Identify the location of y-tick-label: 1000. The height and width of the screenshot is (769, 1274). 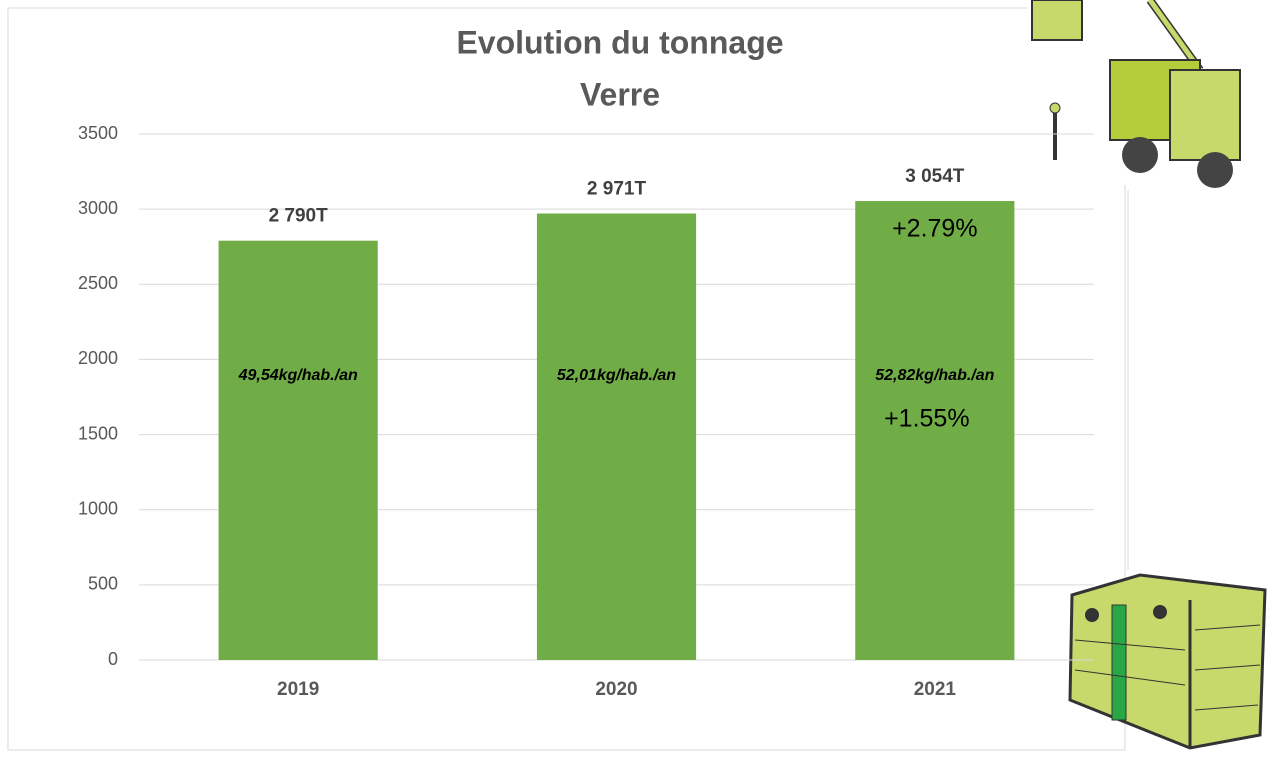
(98, 508).